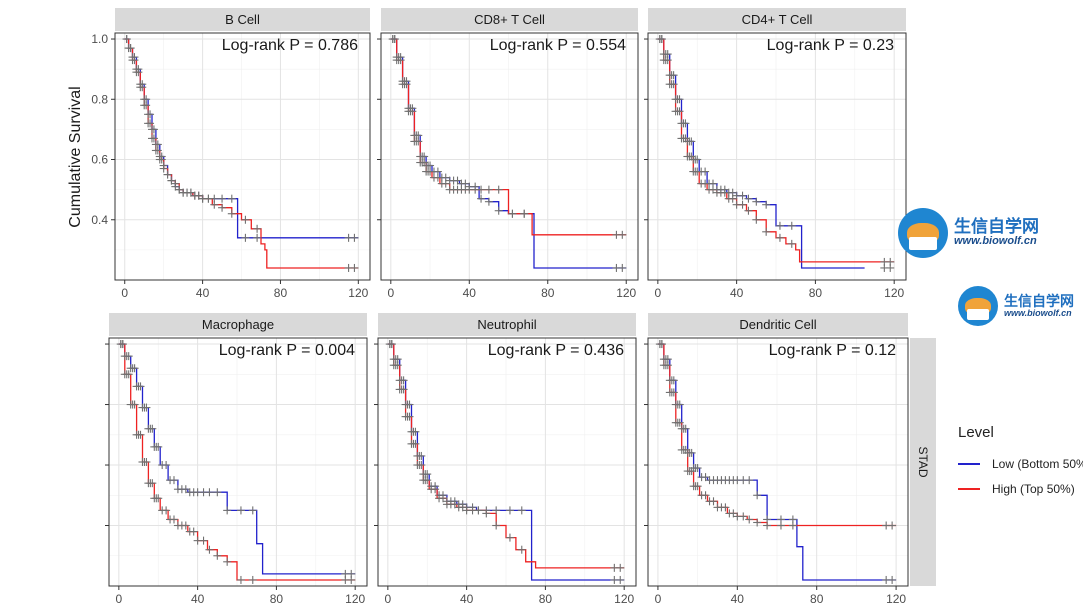  I want to click on row-strip, so click(923, 462).